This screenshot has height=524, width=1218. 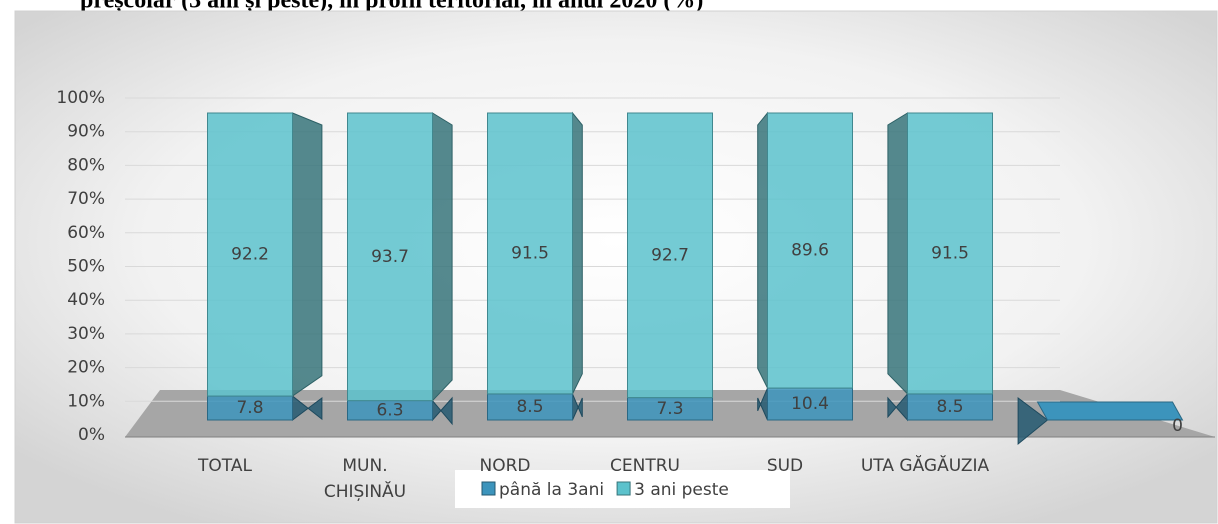 I want to click on data-label: 92.7, so click(x=670, y=255).